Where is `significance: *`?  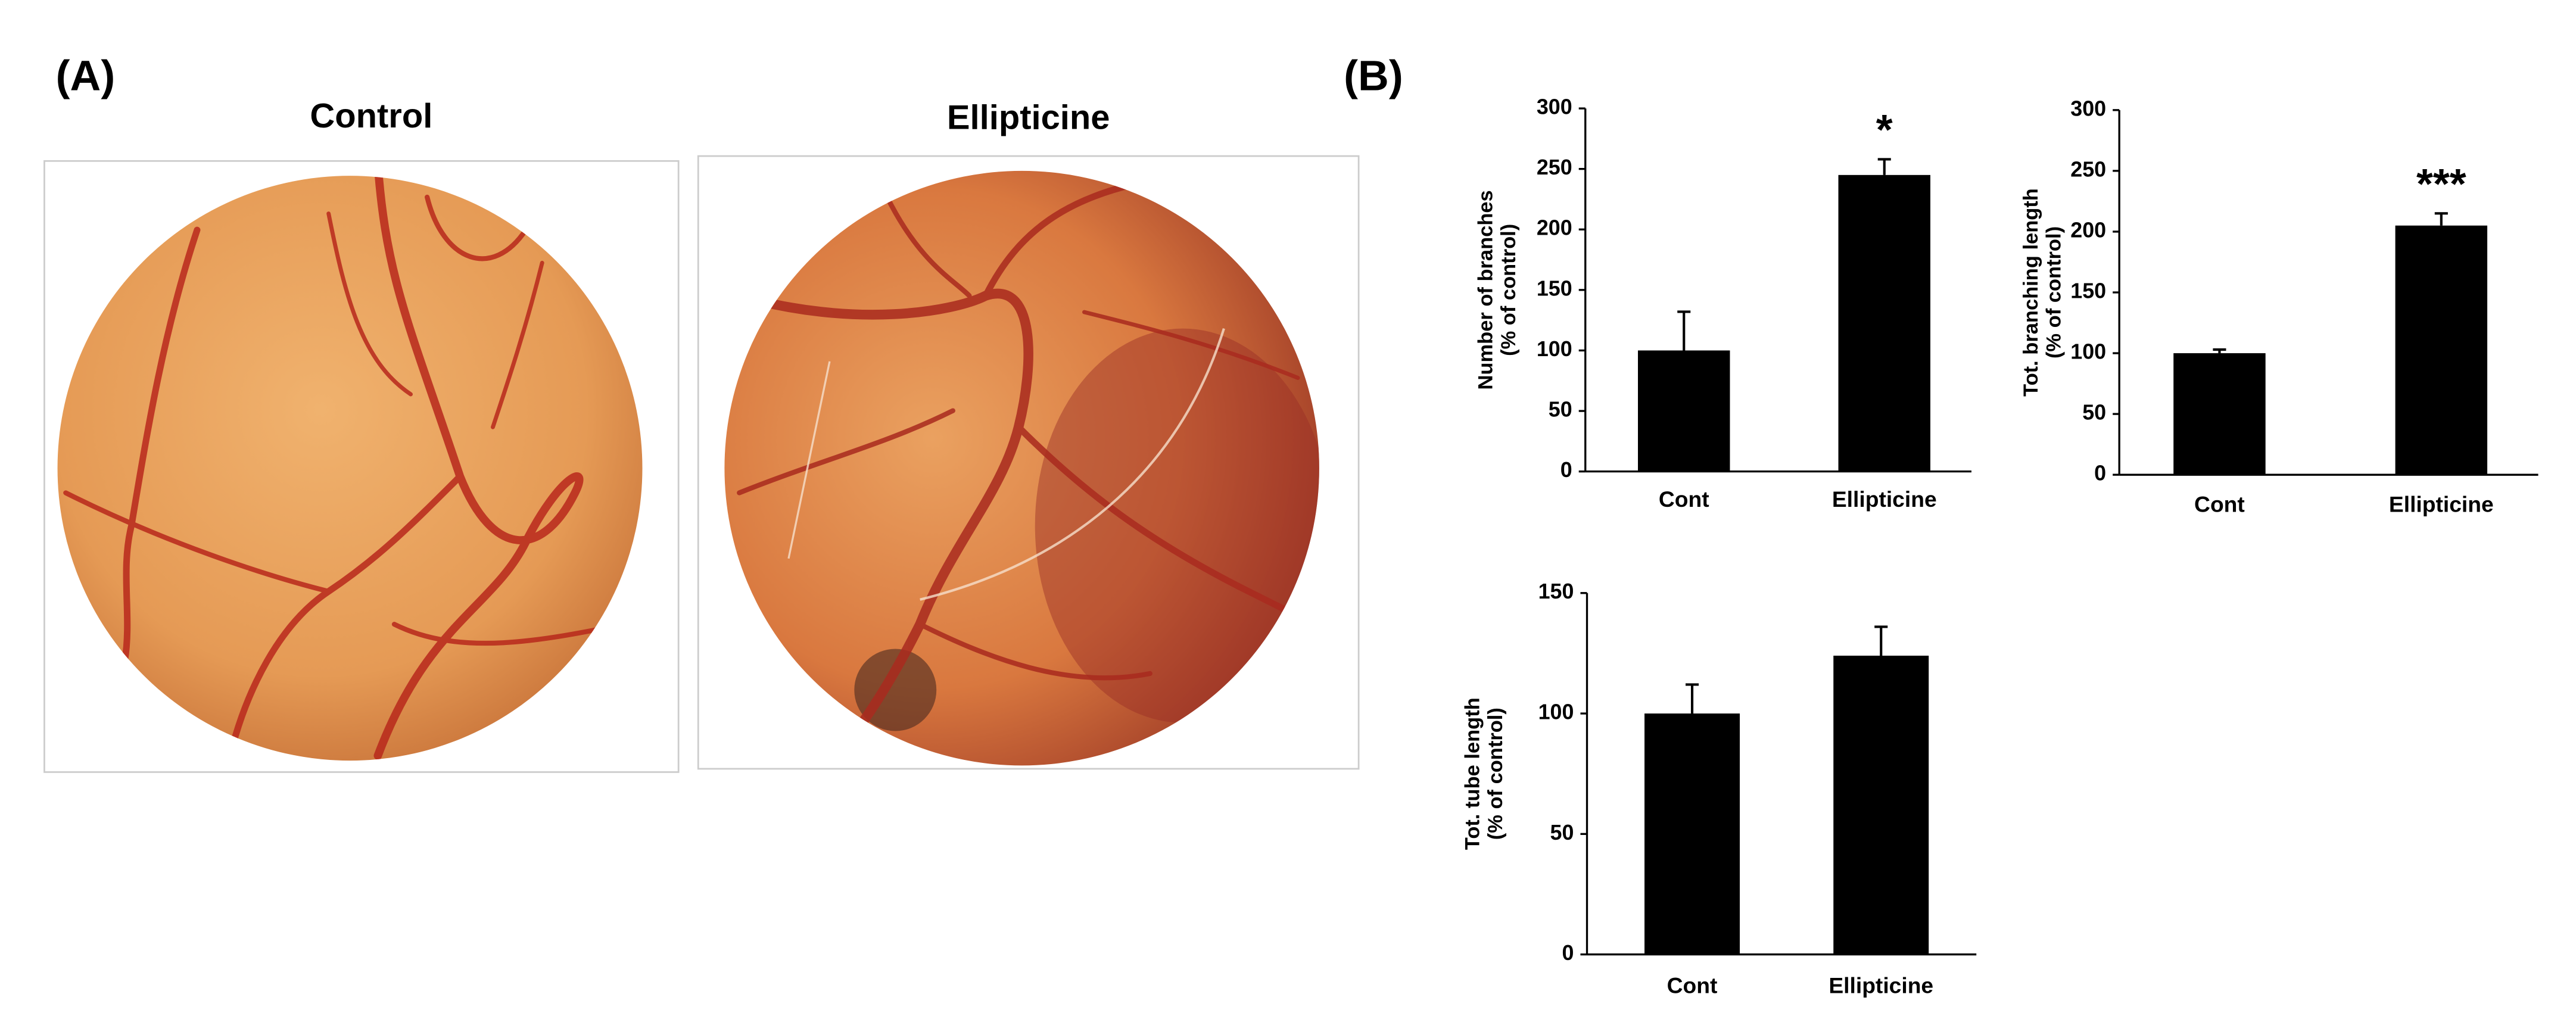
significance: * is located at coordinates (1884, 130).